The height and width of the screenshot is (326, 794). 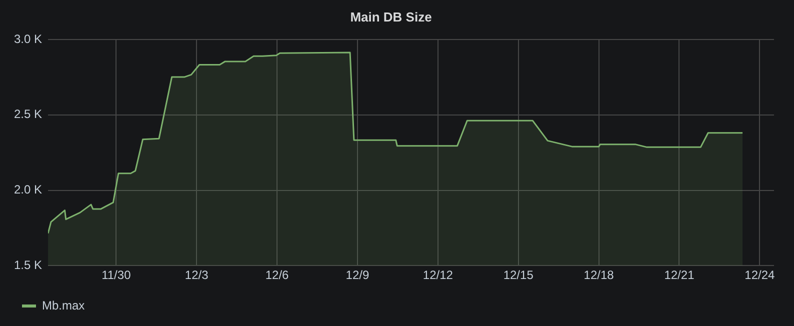 What do you see at coordinates (391, 16) in the screenshot?
I see `chart-title: Main DB Size` at bounding box center [391, 16].